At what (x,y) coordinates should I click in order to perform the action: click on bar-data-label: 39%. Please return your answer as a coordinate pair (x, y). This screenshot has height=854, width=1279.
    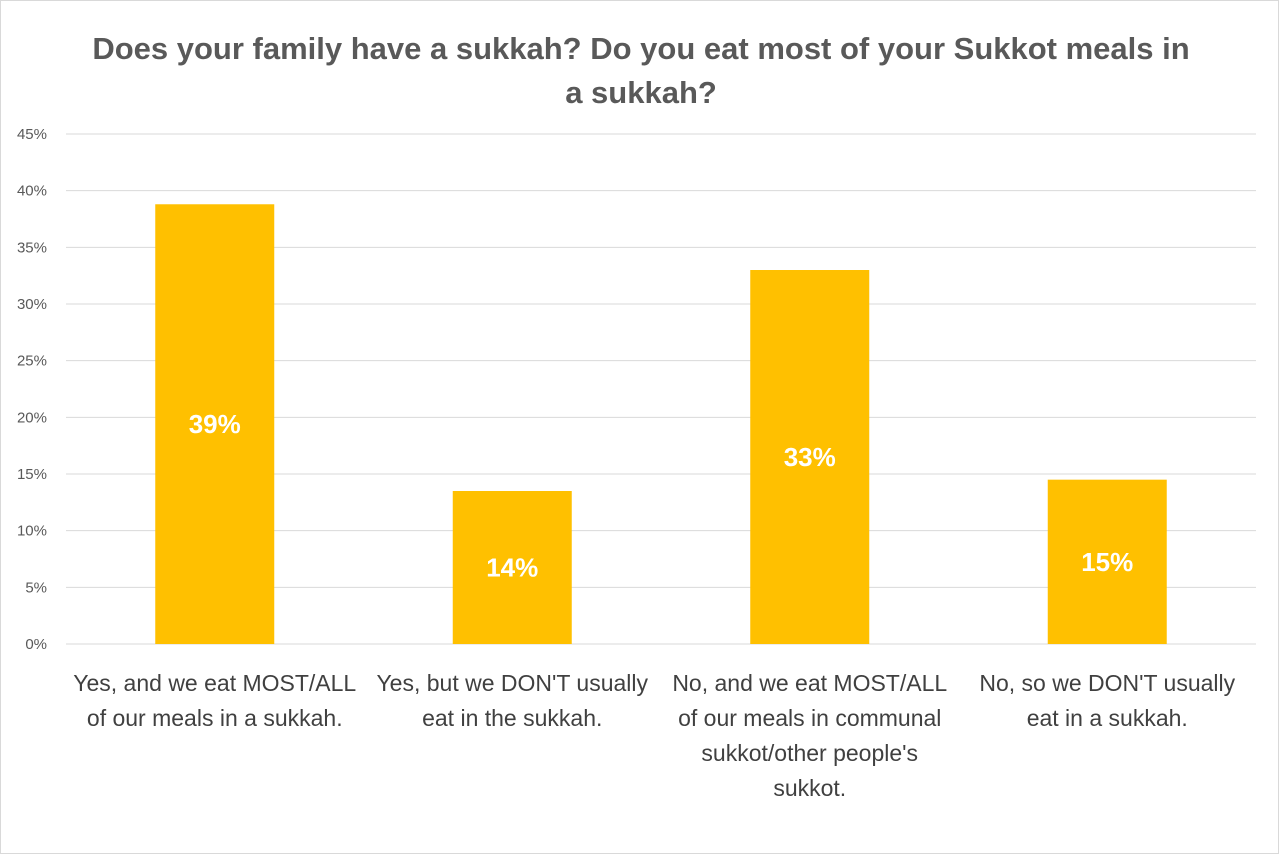
    Looking at the image, I should click on (215, 424).